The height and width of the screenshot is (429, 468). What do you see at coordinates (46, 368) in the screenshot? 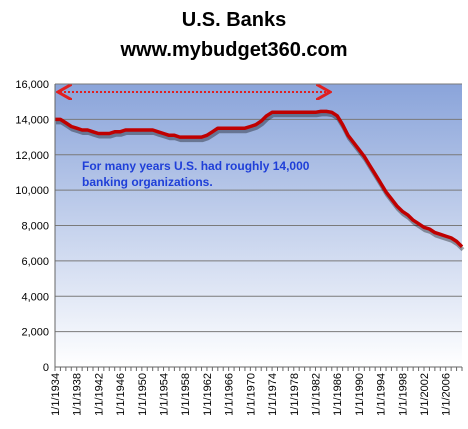
I see `y-tick-label: 0` at bounding box center [46, 368].